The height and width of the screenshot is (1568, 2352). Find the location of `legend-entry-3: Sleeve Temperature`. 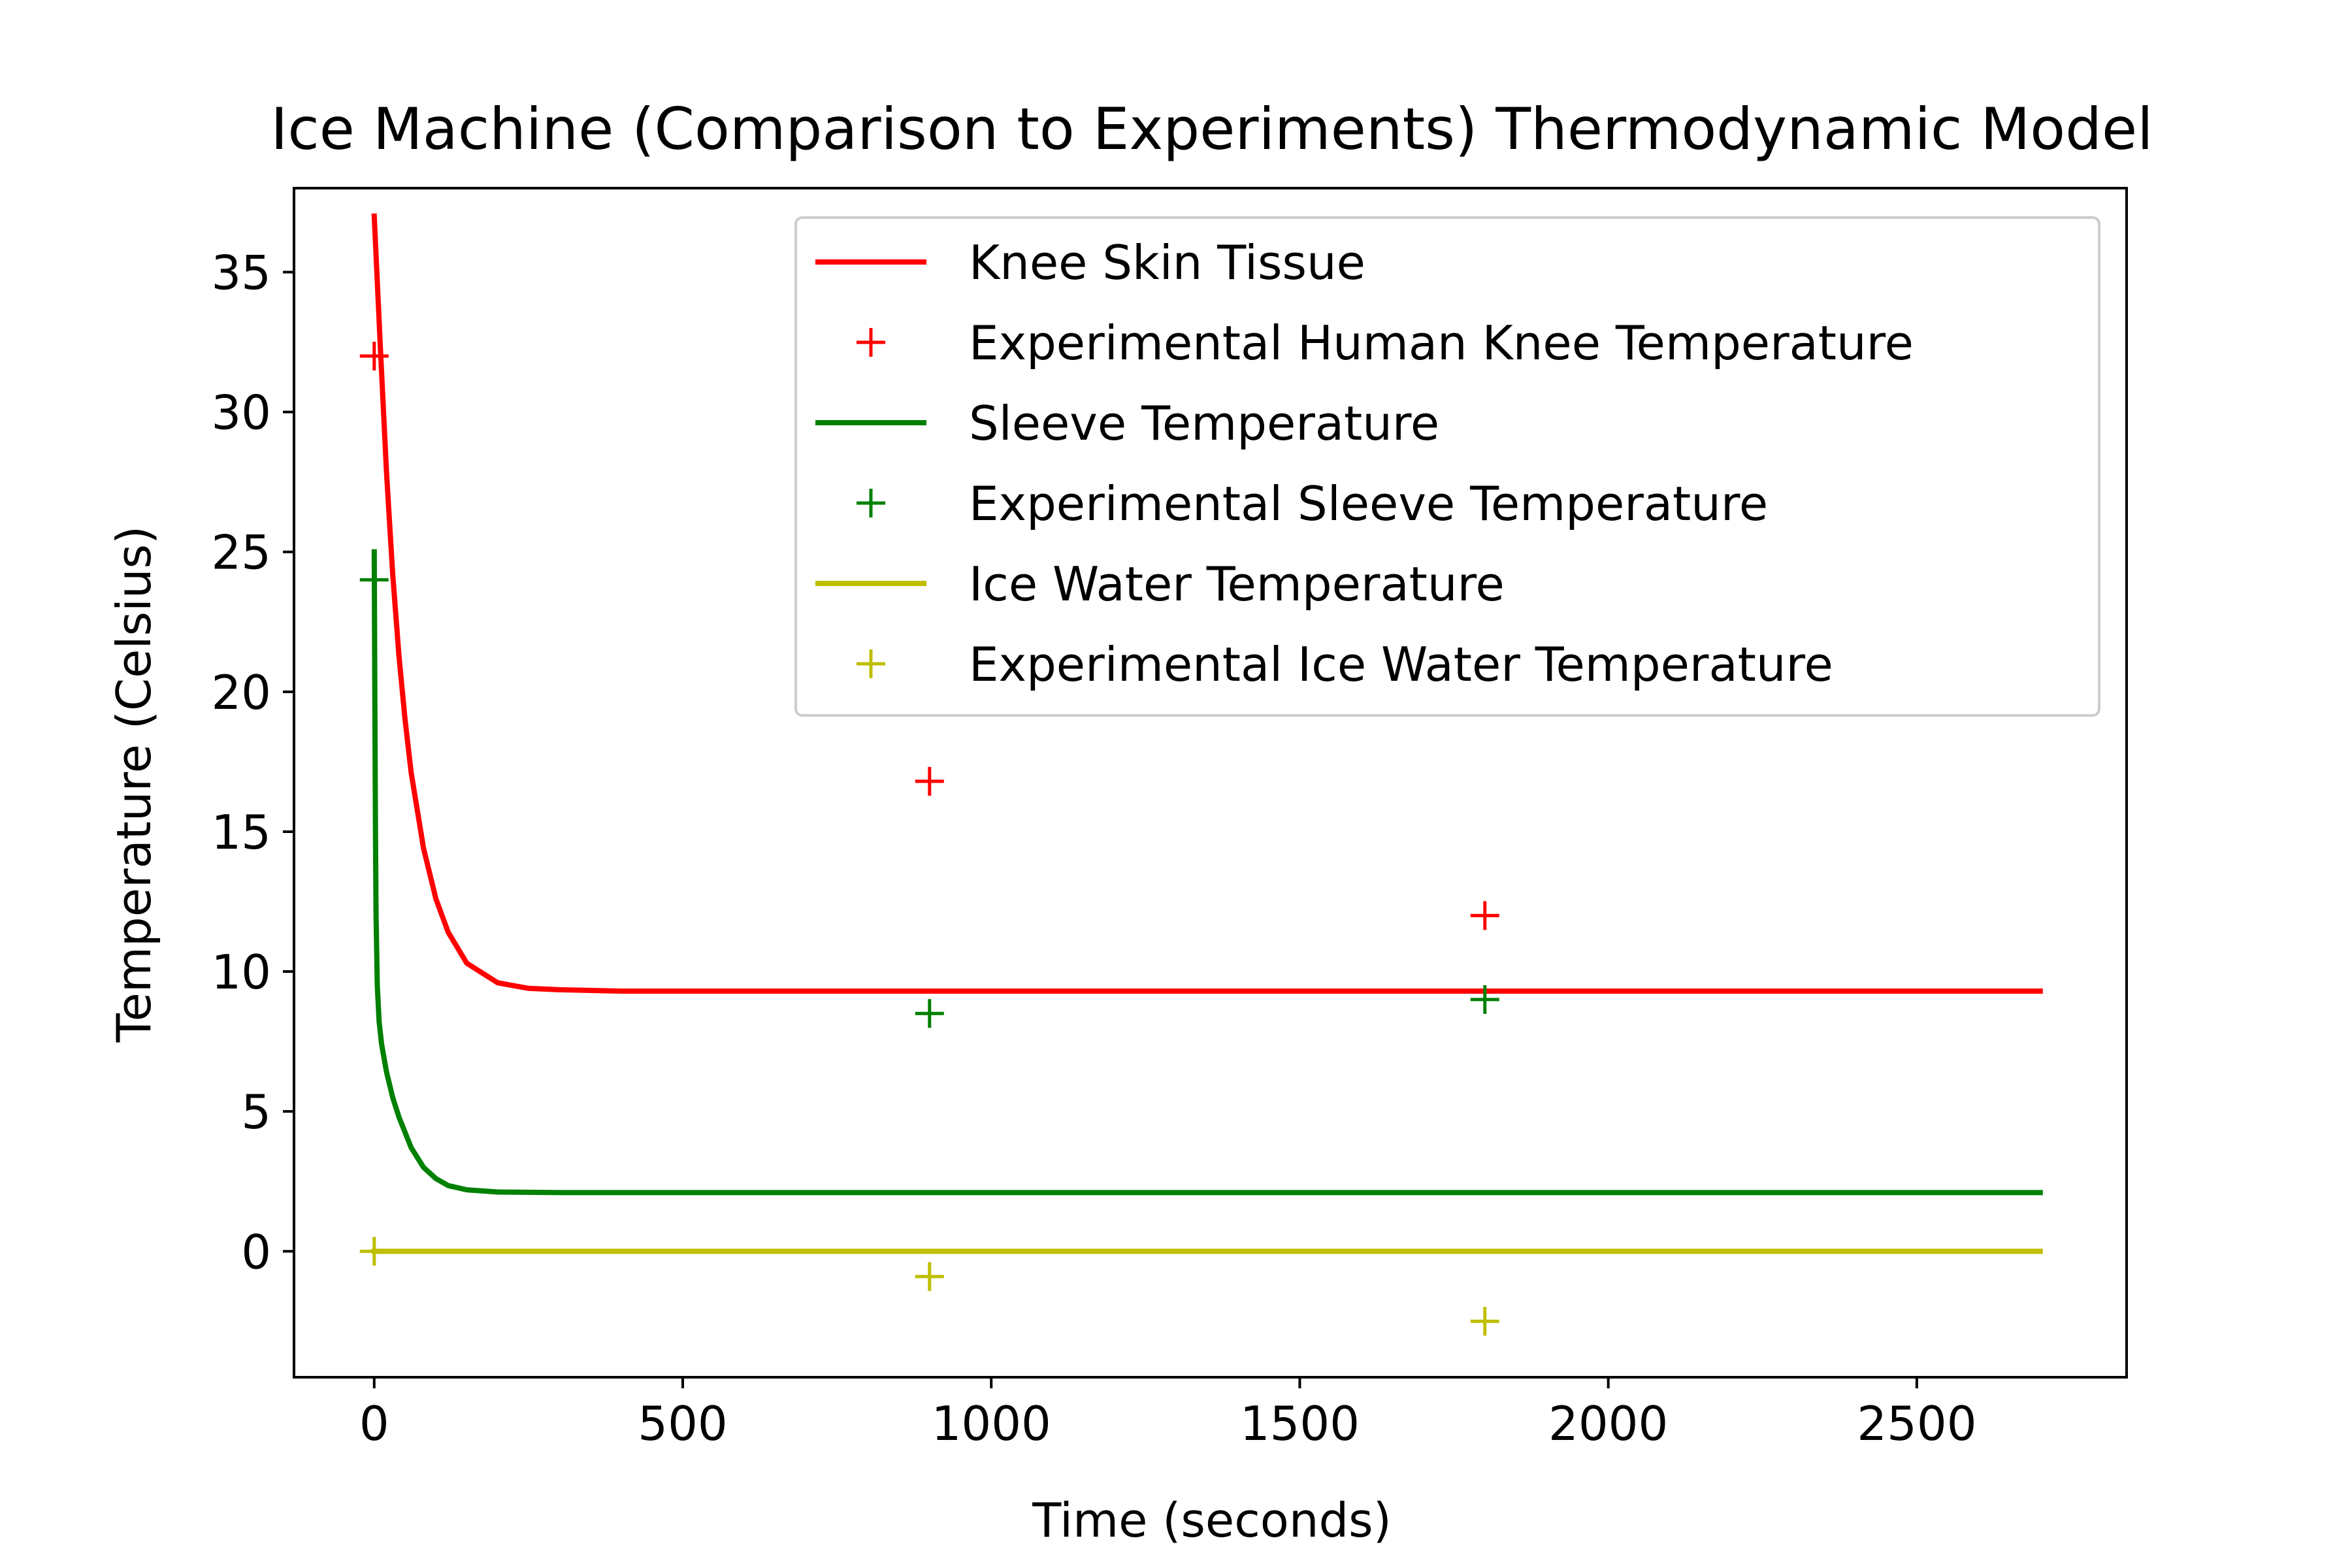

legend-entry-3: Sleeve Temperature is located at coordinates (1127, 423).